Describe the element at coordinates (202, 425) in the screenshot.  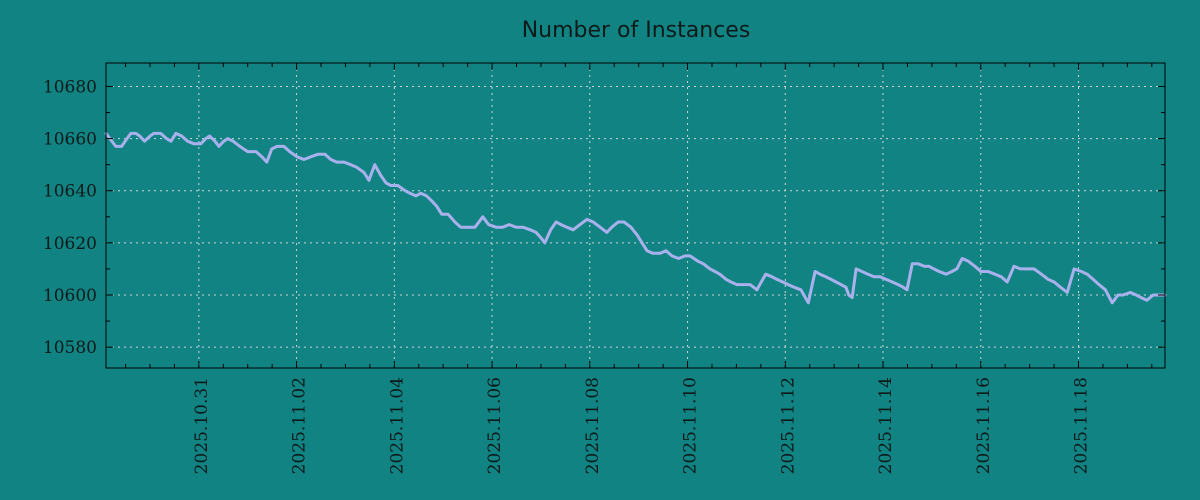
I see `x-tick-label: 2025.10.31` at that location.